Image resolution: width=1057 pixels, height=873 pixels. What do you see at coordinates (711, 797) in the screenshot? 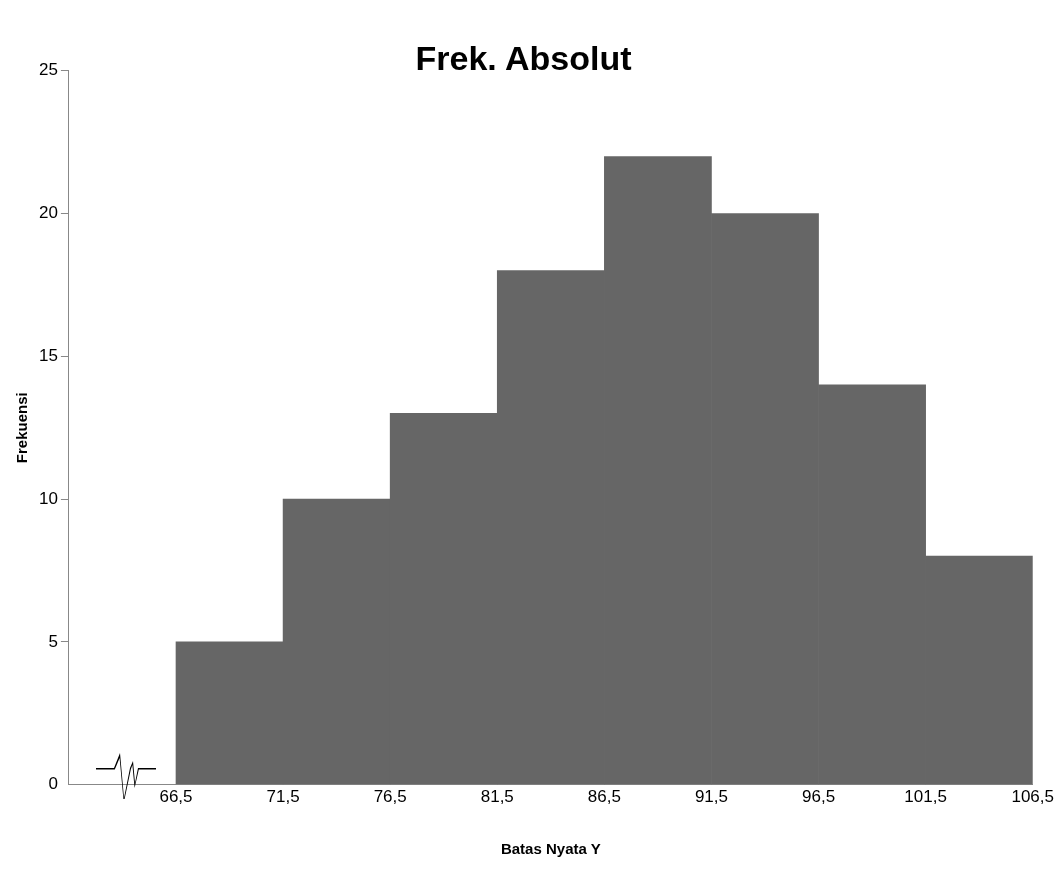
I see `x-tick-label: 91,5` at bounding box center [711, 797].